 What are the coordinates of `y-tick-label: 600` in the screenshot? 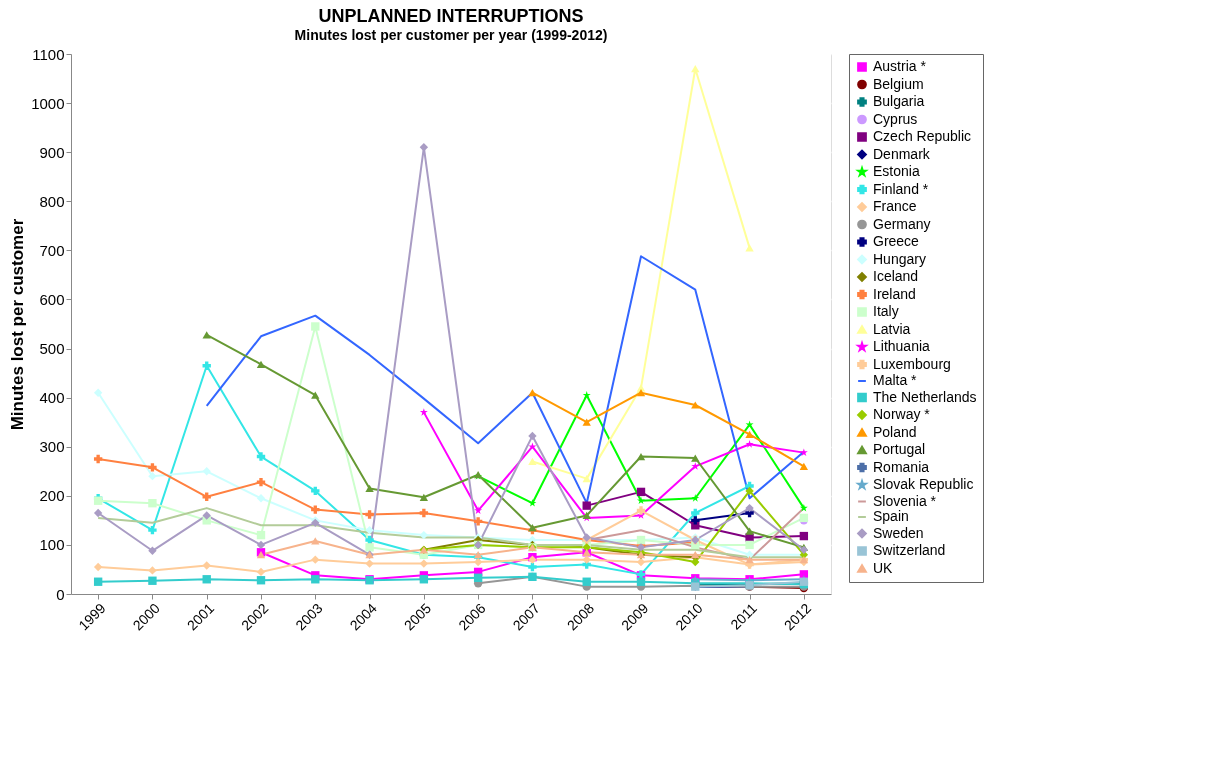 It's located at (52, 299).